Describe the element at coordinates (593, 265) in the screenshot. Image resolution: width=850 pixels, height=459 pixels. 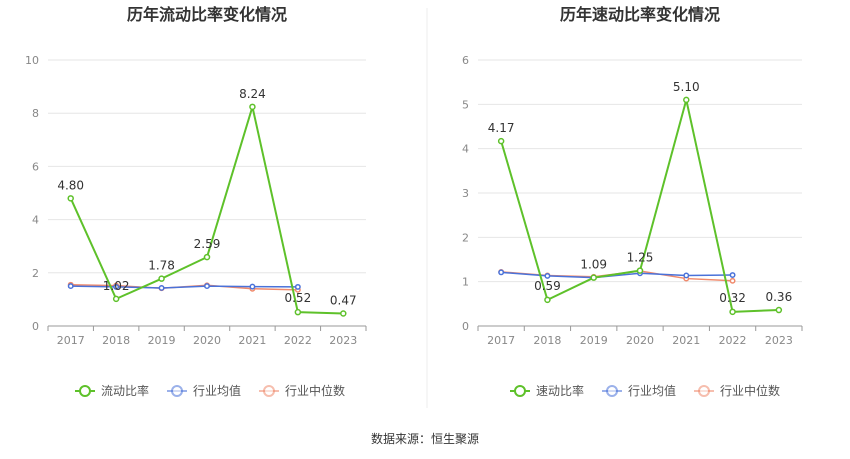
I see `data-label: 1.09` at that location.